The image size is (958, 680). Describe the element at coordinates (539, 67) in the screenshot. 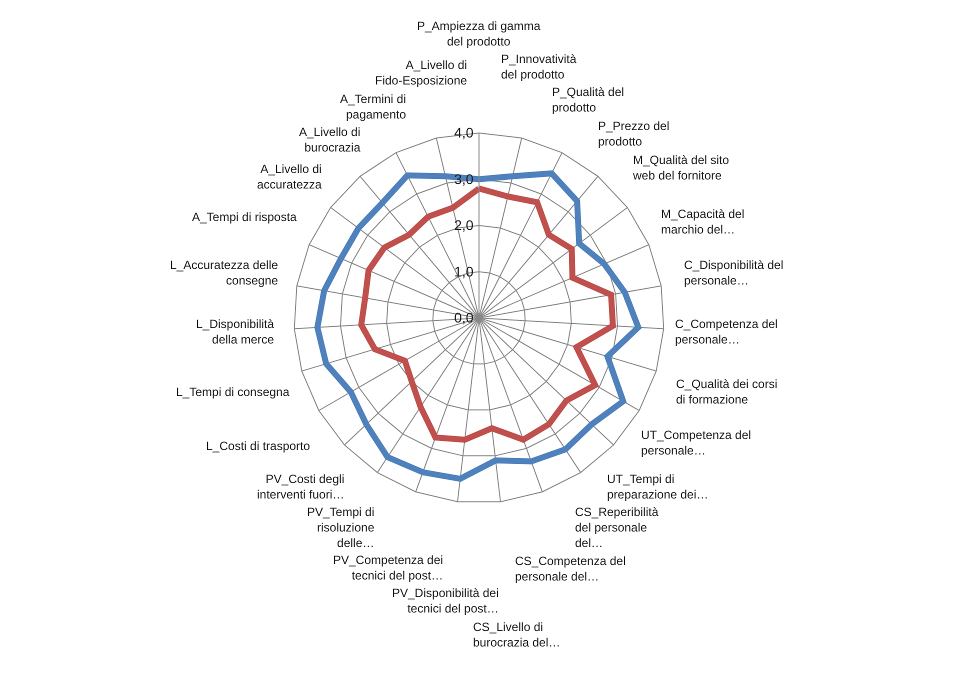

I see `spoke-label: P_Innovatività del prodotto` at that location.